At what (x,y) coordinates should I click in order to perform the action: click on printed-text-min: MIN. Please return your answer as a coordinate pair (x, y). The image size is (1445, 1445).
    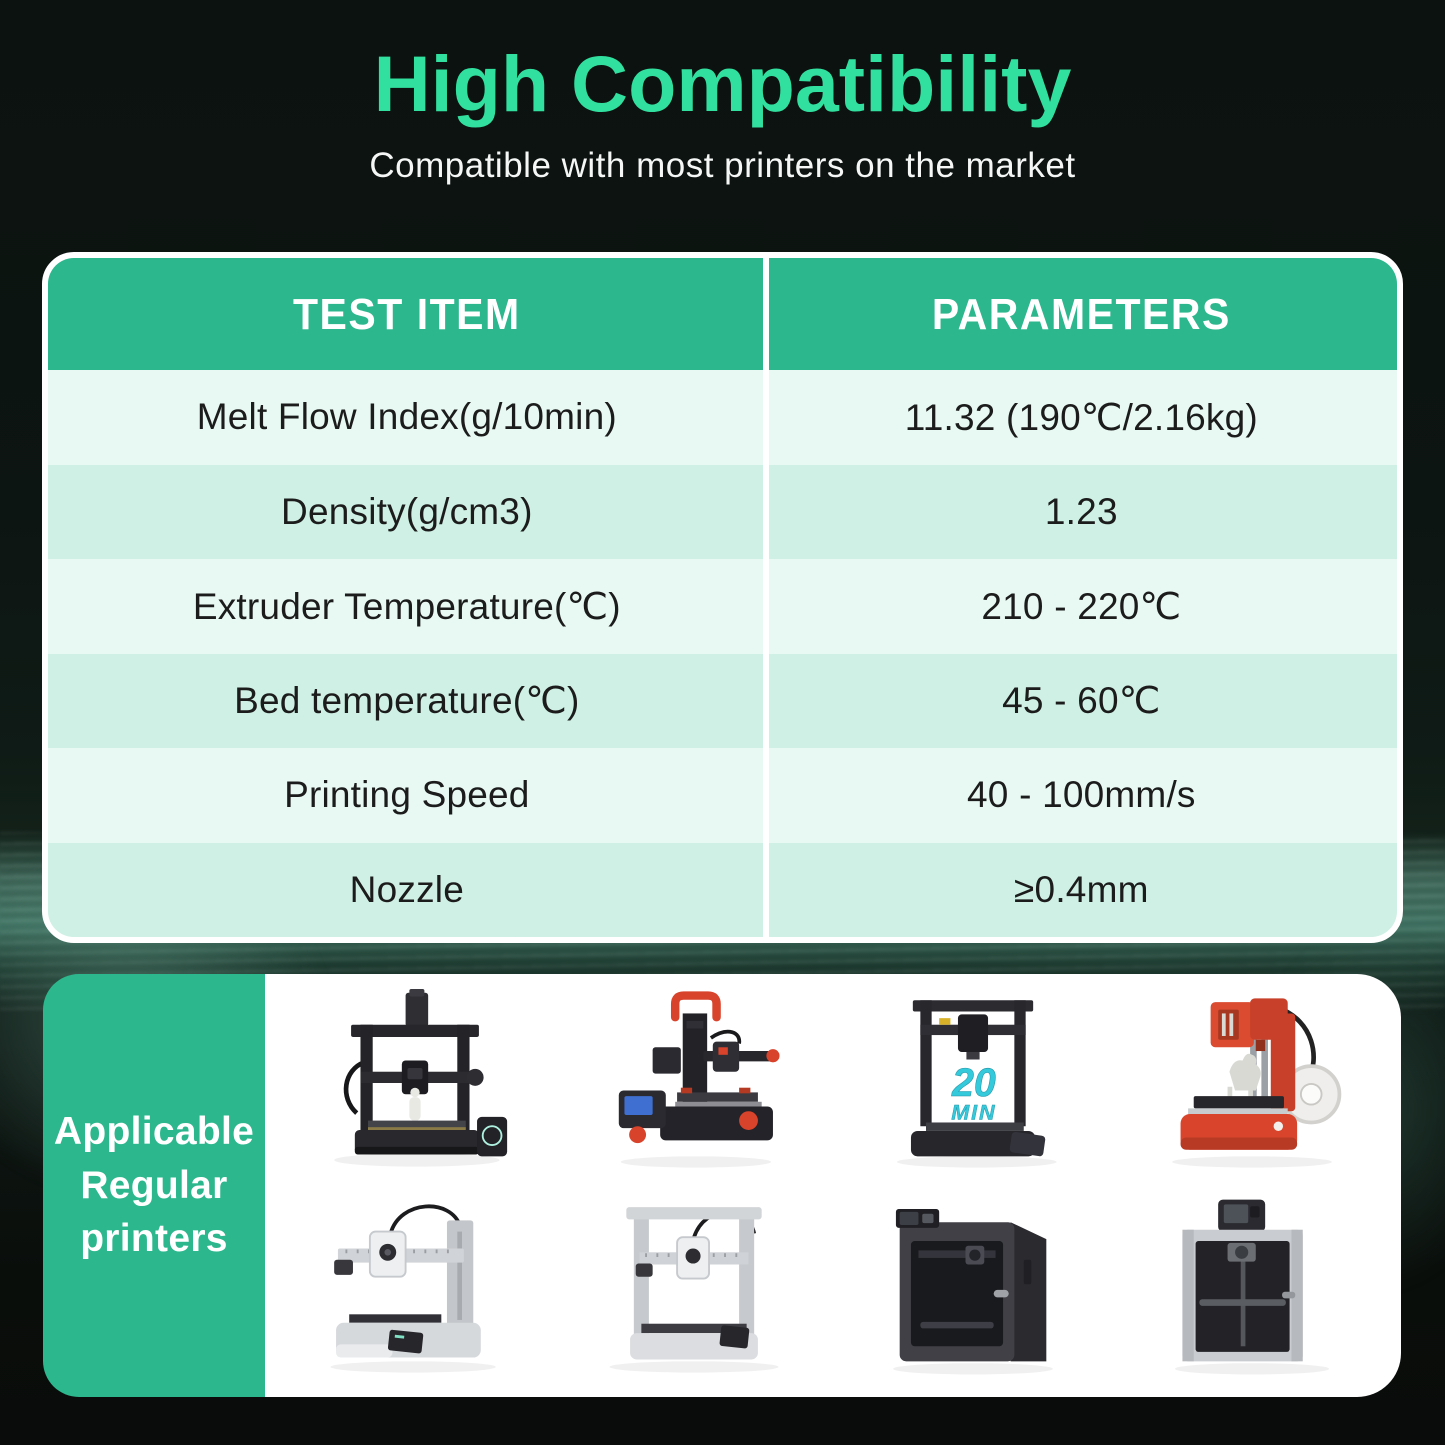
    Looking at the image, I should click on (973, 1111).